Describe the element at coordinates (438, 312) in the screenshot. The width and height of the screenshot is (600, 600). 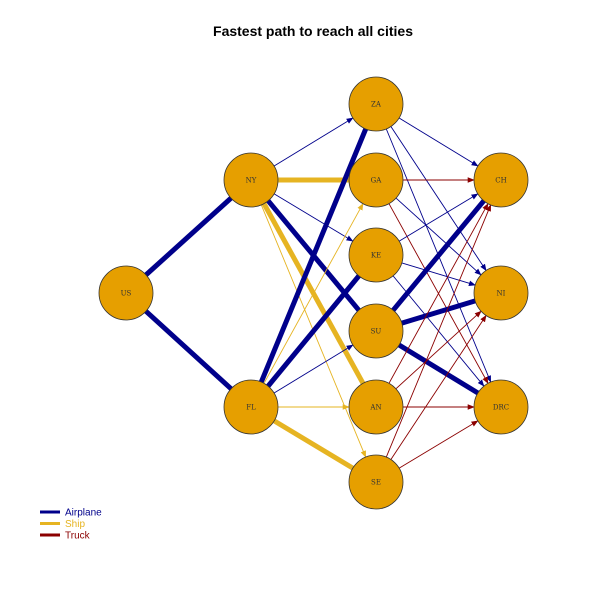
I see `edge-su-ni` at that location.